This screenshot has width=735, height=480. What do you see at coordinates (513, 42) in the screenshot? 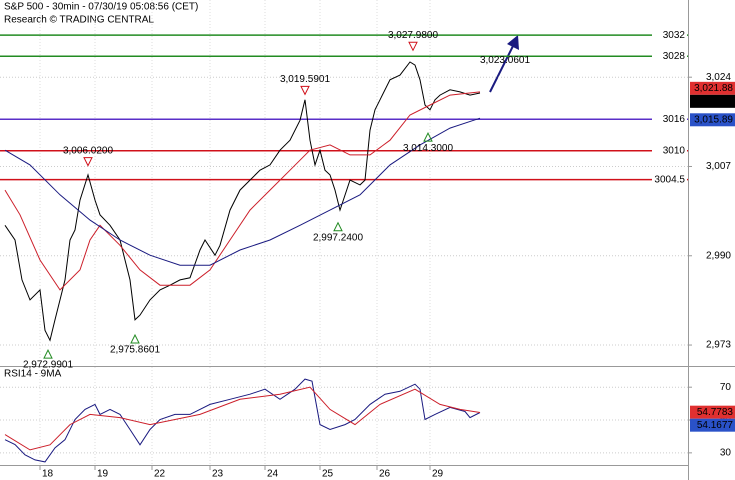
I see `arrow-head` at bounding box center [513, 42].